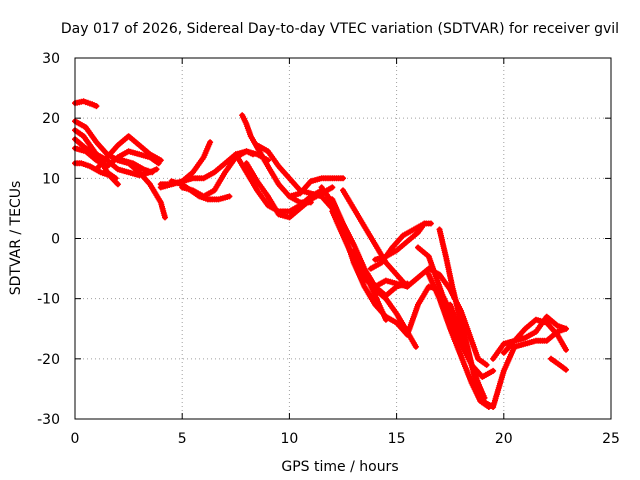 The width and height of the screenshot is (640, 480). What do you see at coordinates (611, 439) in the screenshot?
I see `x-tick-label: 25` at bounding box center [611, 439].